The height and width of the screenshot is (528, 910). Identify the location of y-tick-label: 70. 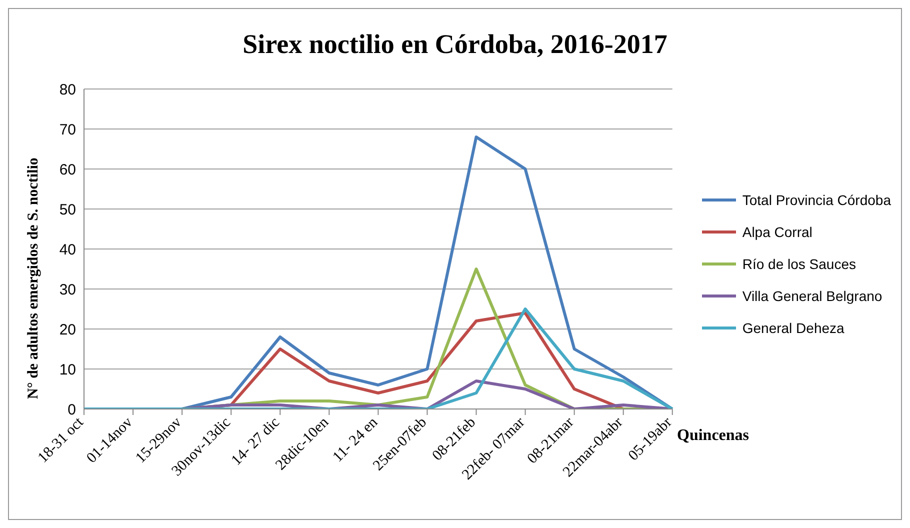
(67, 129).